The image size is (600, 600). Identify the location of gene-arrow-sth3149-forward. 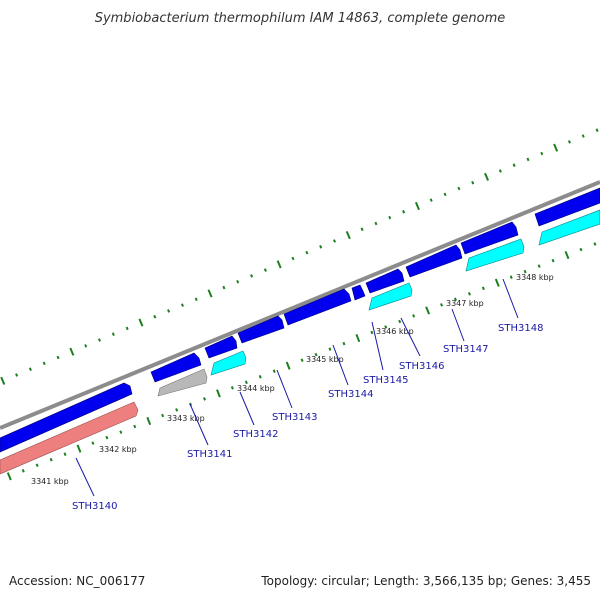
(567, 207).